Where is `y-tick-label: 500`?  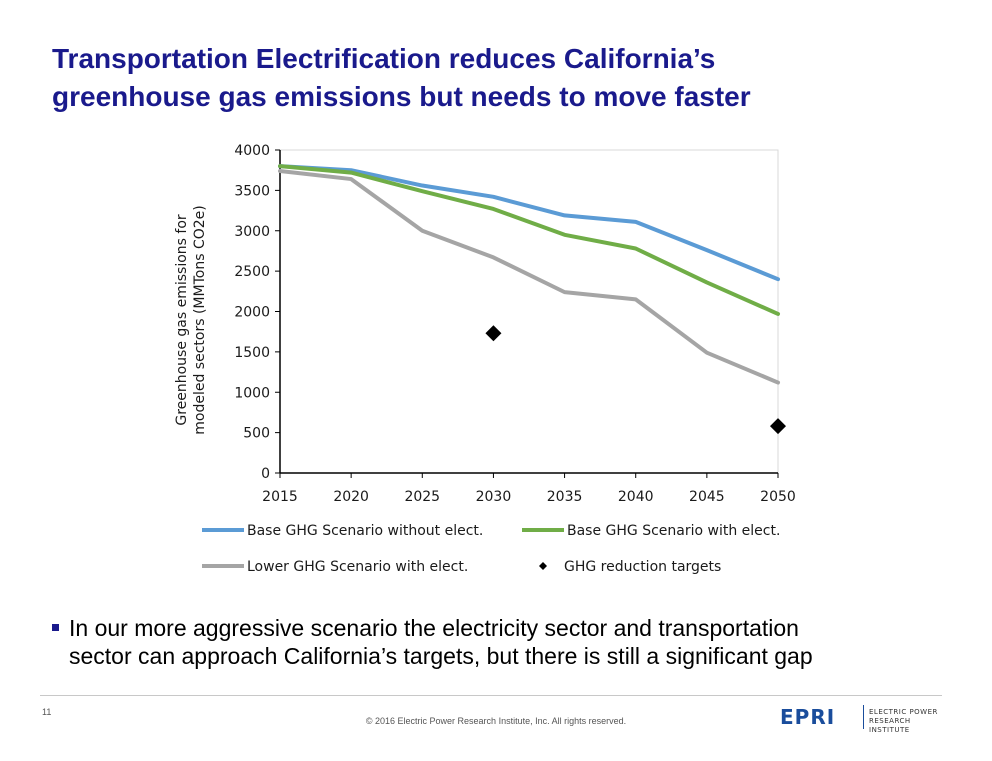 y-tick-label: 500 is located at coordinates (256, 434).